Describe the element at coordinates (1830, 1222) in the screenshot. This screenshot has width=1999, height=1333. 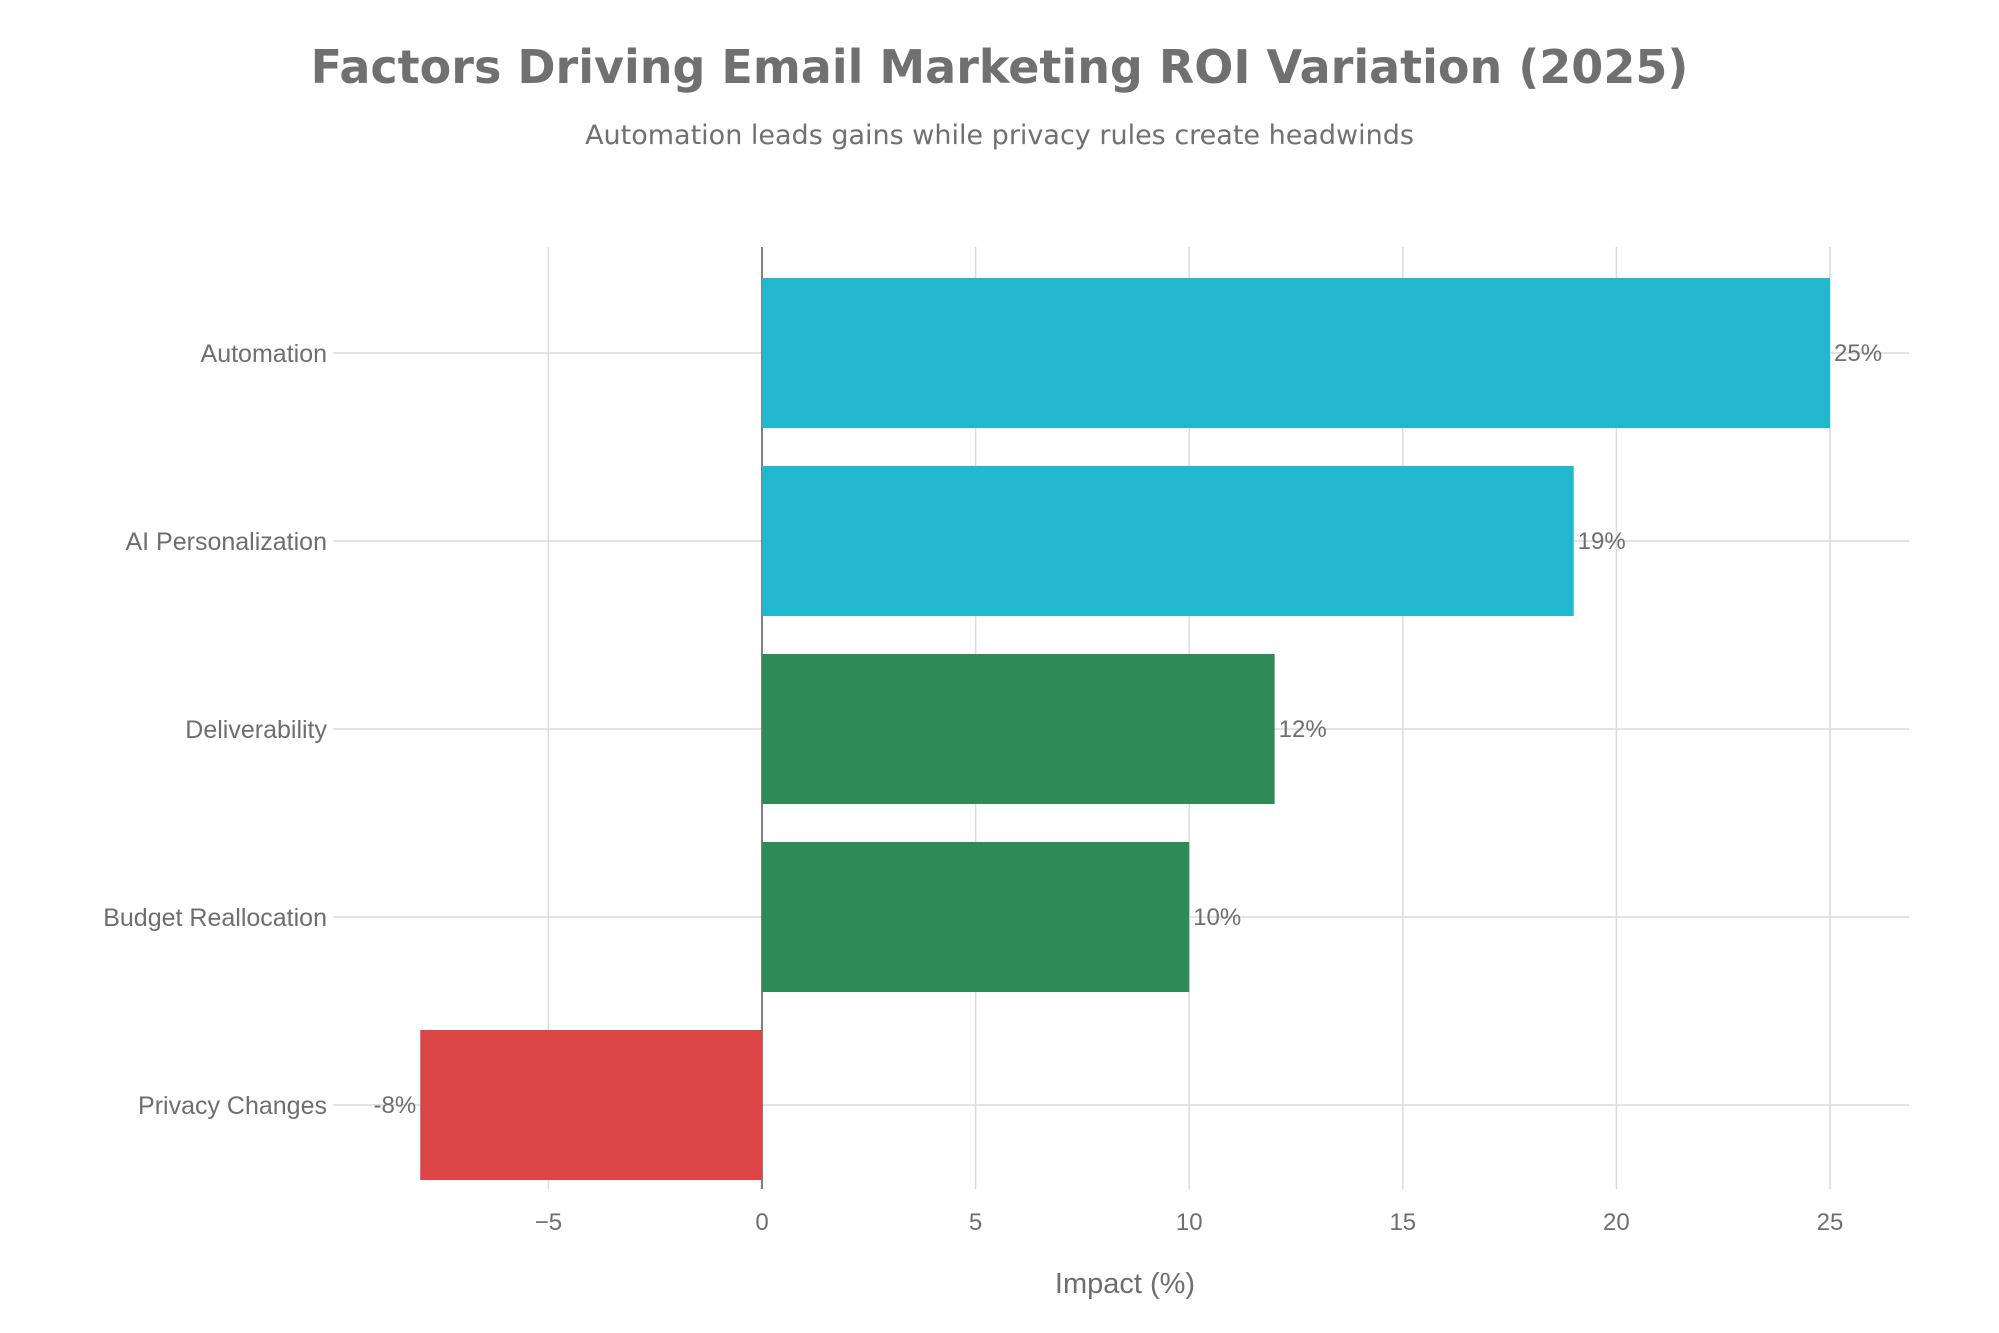
I see `x-tick-label: 25` at that location.